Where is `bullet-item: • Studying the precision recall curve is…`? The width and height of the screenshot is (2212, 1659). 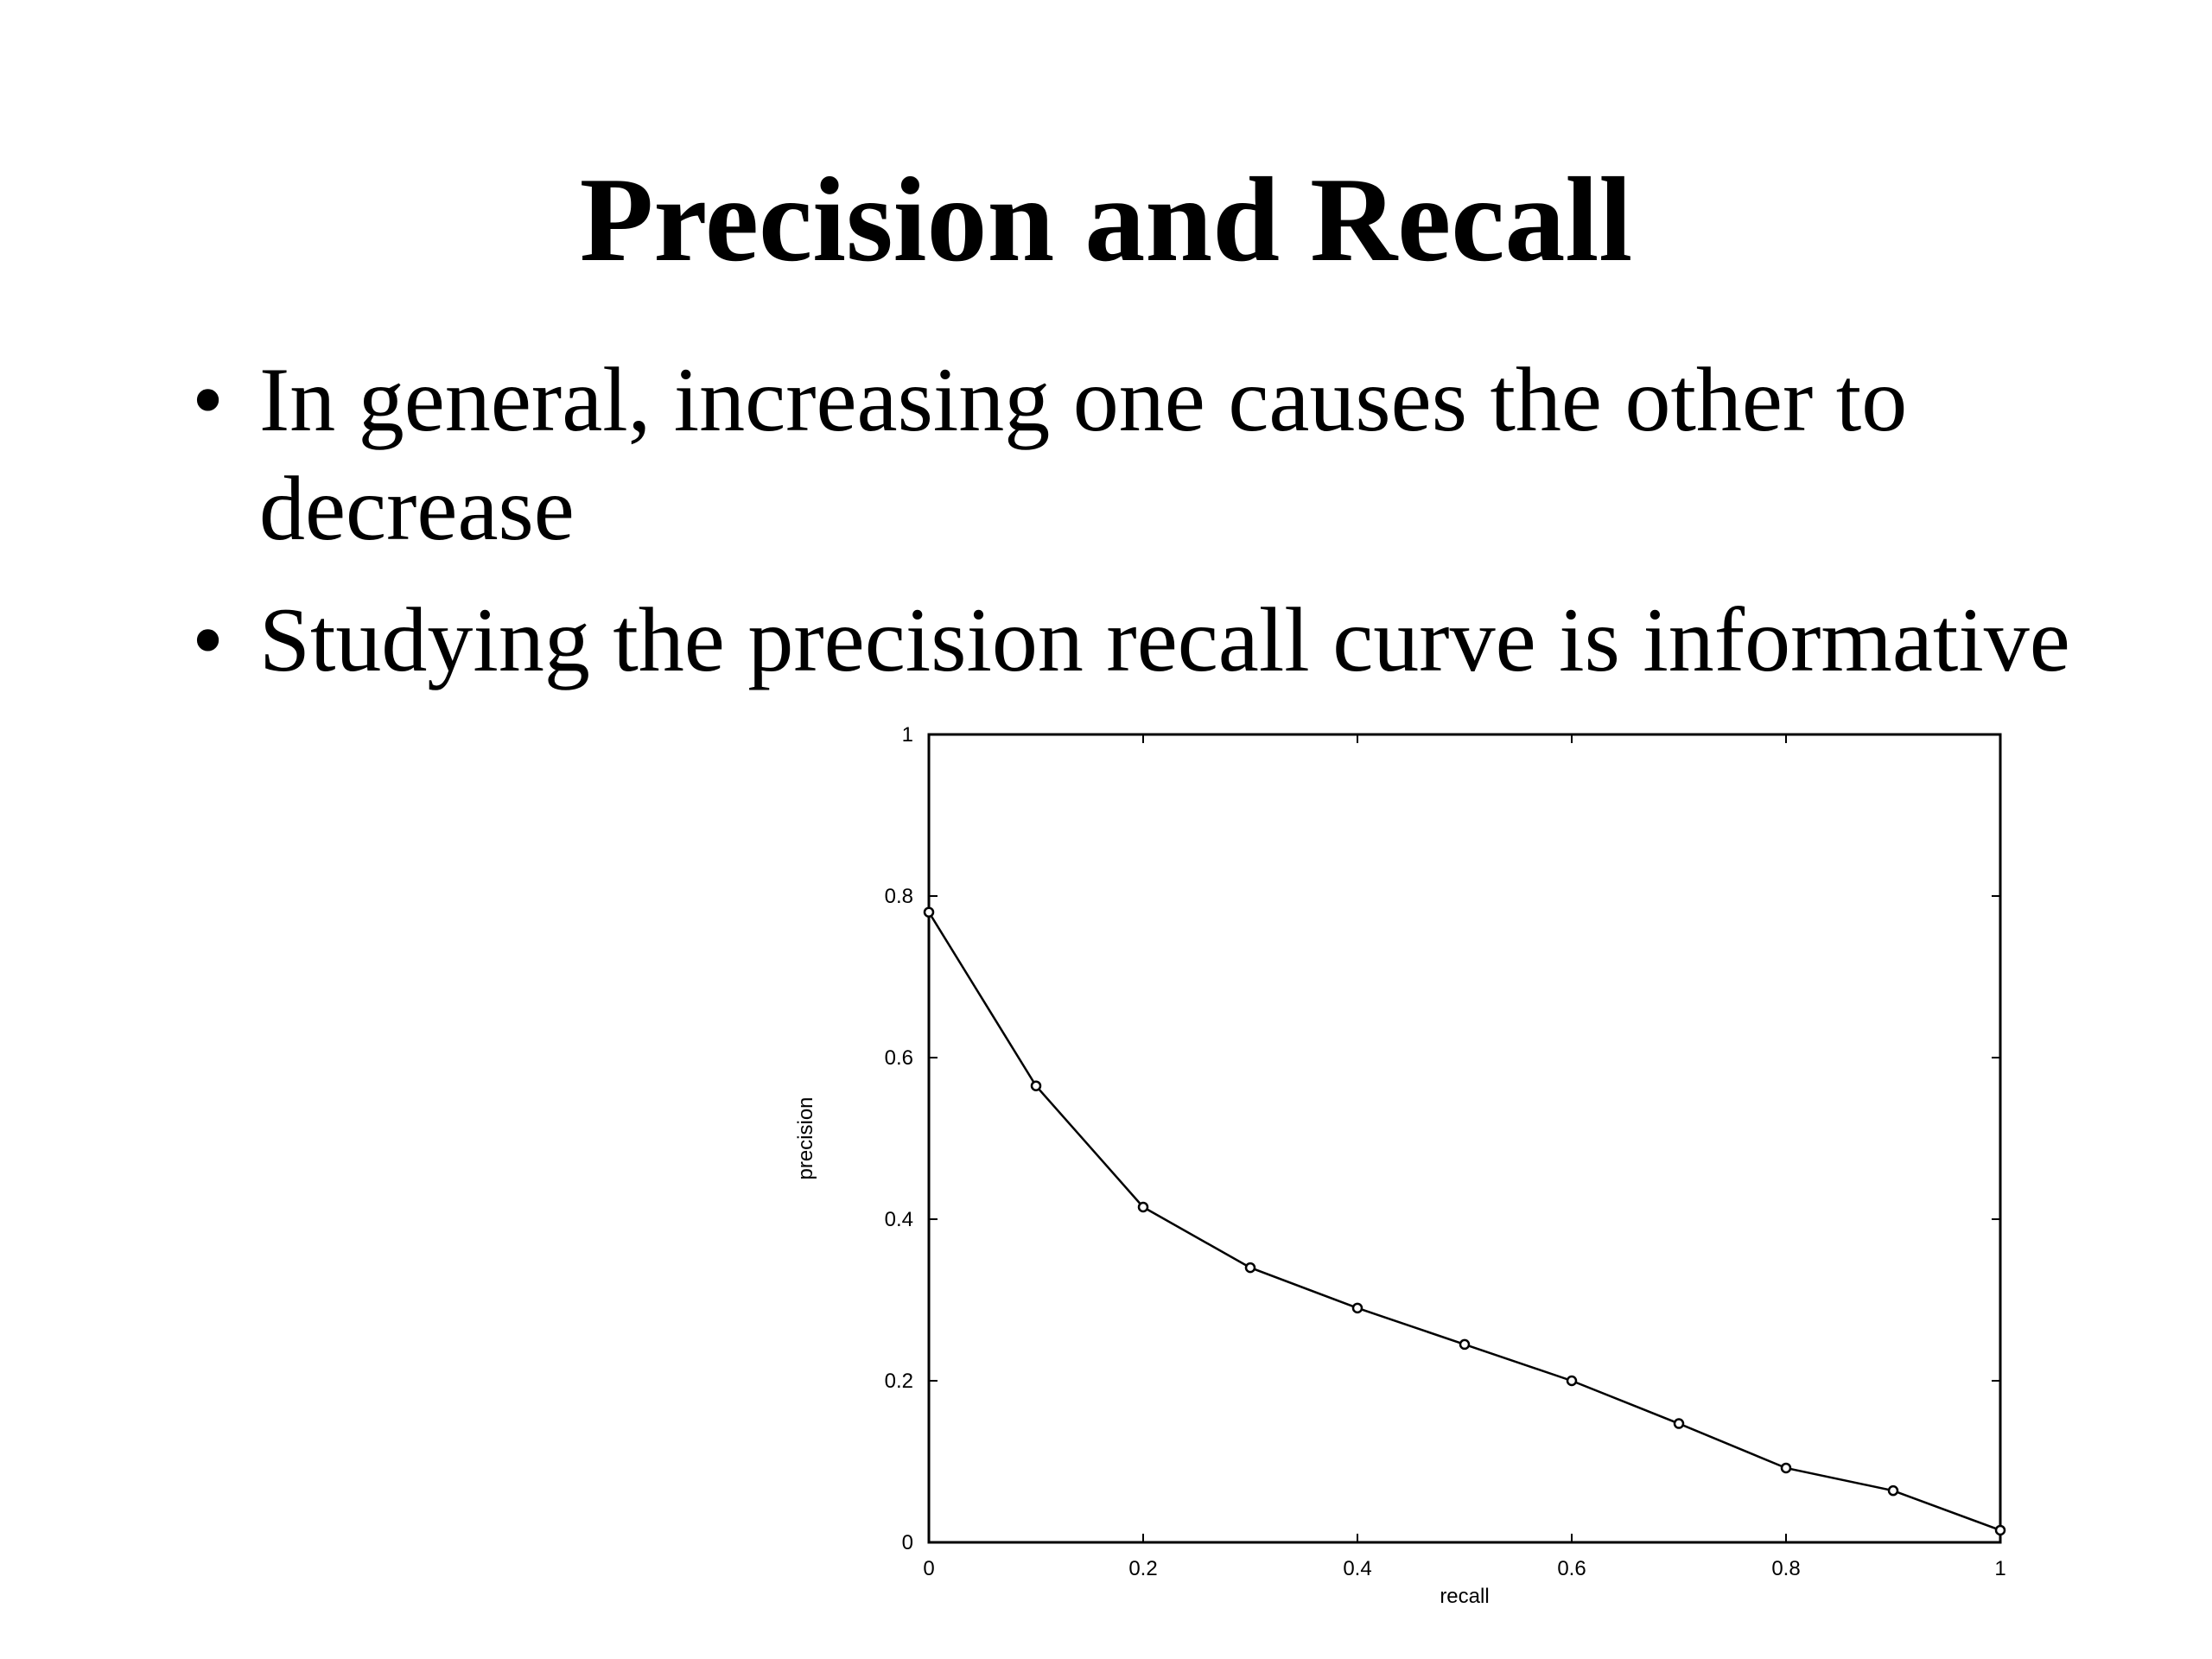
bullet-item: • Studying the precision recall curve is… is located at coordinates (1166, 640).